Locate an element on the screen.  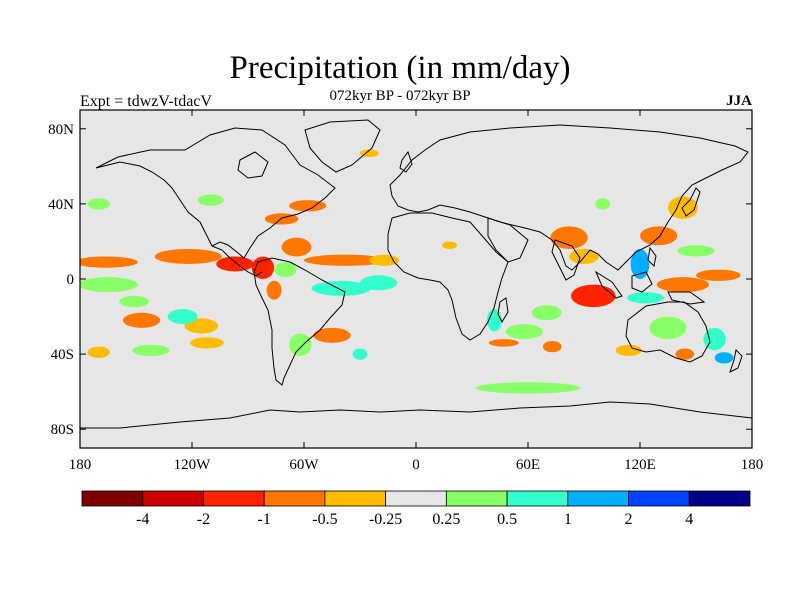
coastline-india is located at coordinates (566, 260).